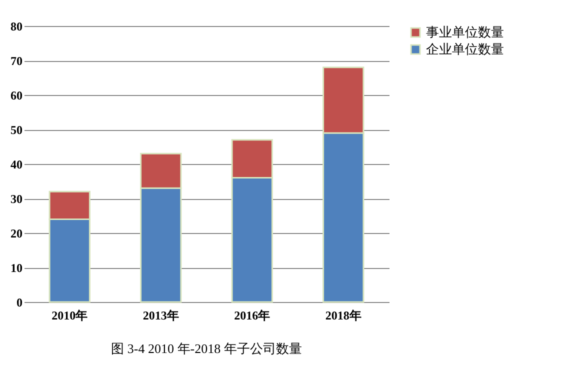  I want to click on legend-label: 企业单位数量, so click(465, 49).